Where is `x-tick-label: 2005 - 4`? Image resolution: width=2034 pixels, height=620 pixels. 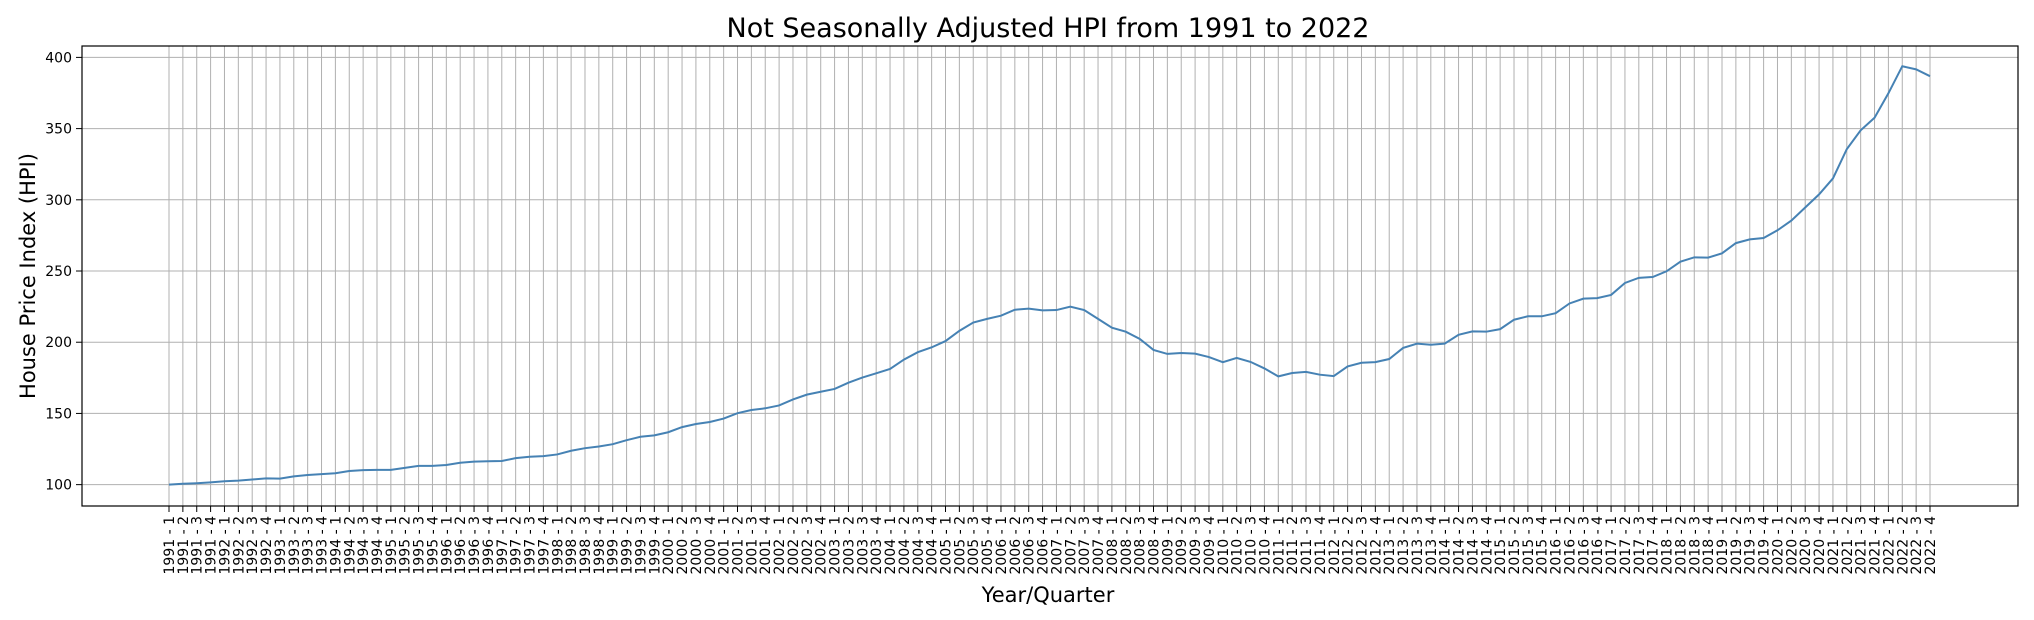 x-tick-label: 2005 - 4 is located at coordinates (988, 545).